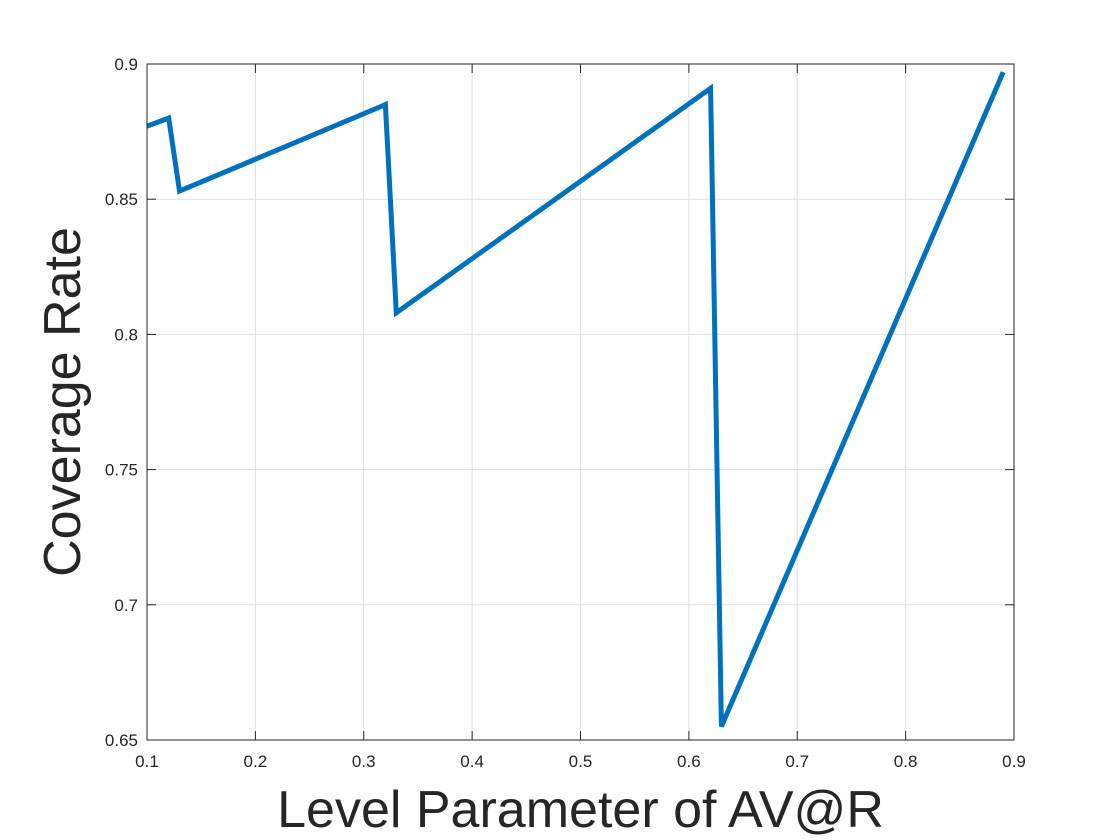 This screenshot has width=1120, height=840. Describe the element at coordinates (1014, 761) in the screenshot. I see `x-tick-label: 0.9` at that location.